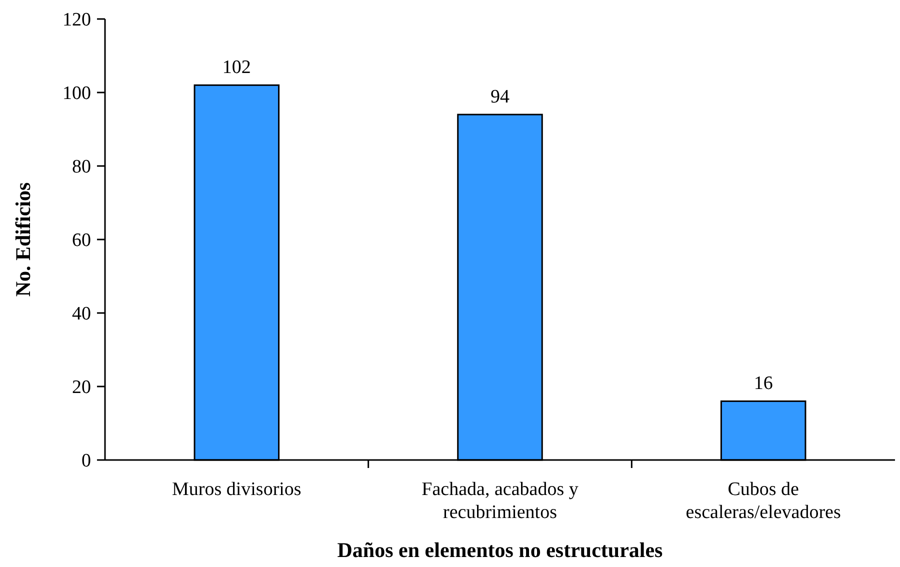 The width and height of the screenshot is (900, 567). Describe the element at coordinates (237, 489) in the screenshot. I see `x-tick-label: Muros divisorios` at that location.